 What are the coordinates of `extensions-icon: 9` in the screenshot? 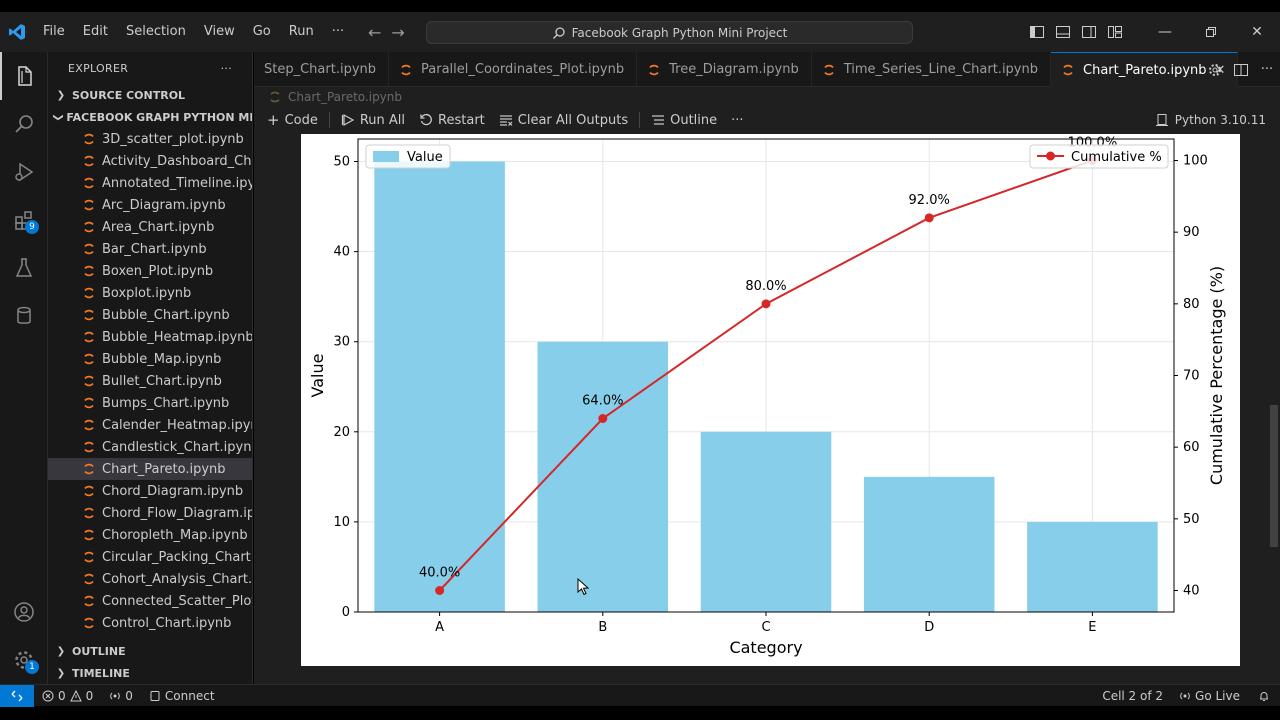 It's located at (24, 220).